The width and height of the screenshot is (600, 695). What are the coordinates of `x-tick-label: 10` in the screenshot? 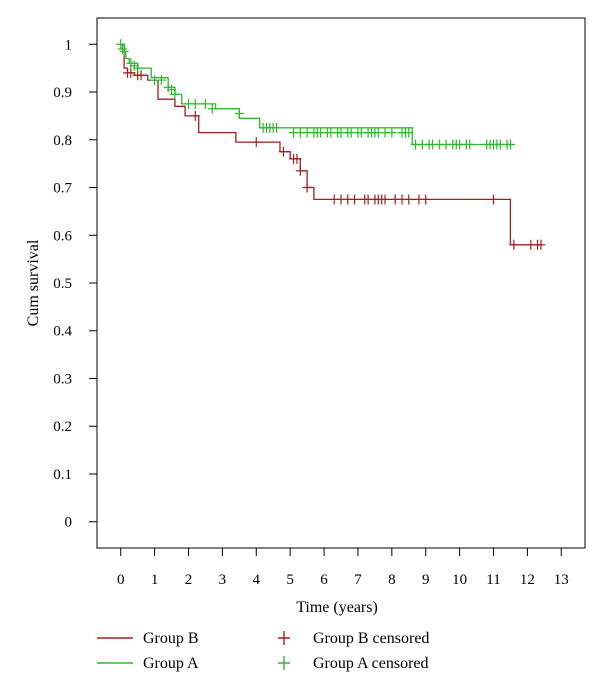 It's located at (459, 580).